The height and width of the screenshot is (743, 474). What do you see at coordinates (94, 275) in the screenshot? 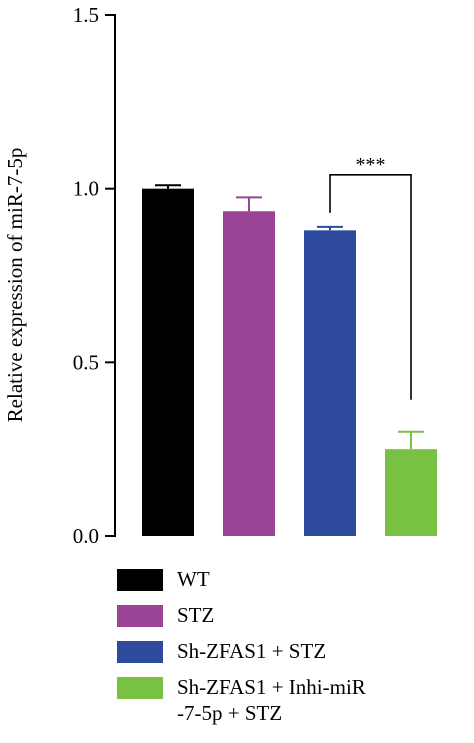
I see `y-axis: 0.0 0.5 1.0 1.5` at bounding box center [94, 275].